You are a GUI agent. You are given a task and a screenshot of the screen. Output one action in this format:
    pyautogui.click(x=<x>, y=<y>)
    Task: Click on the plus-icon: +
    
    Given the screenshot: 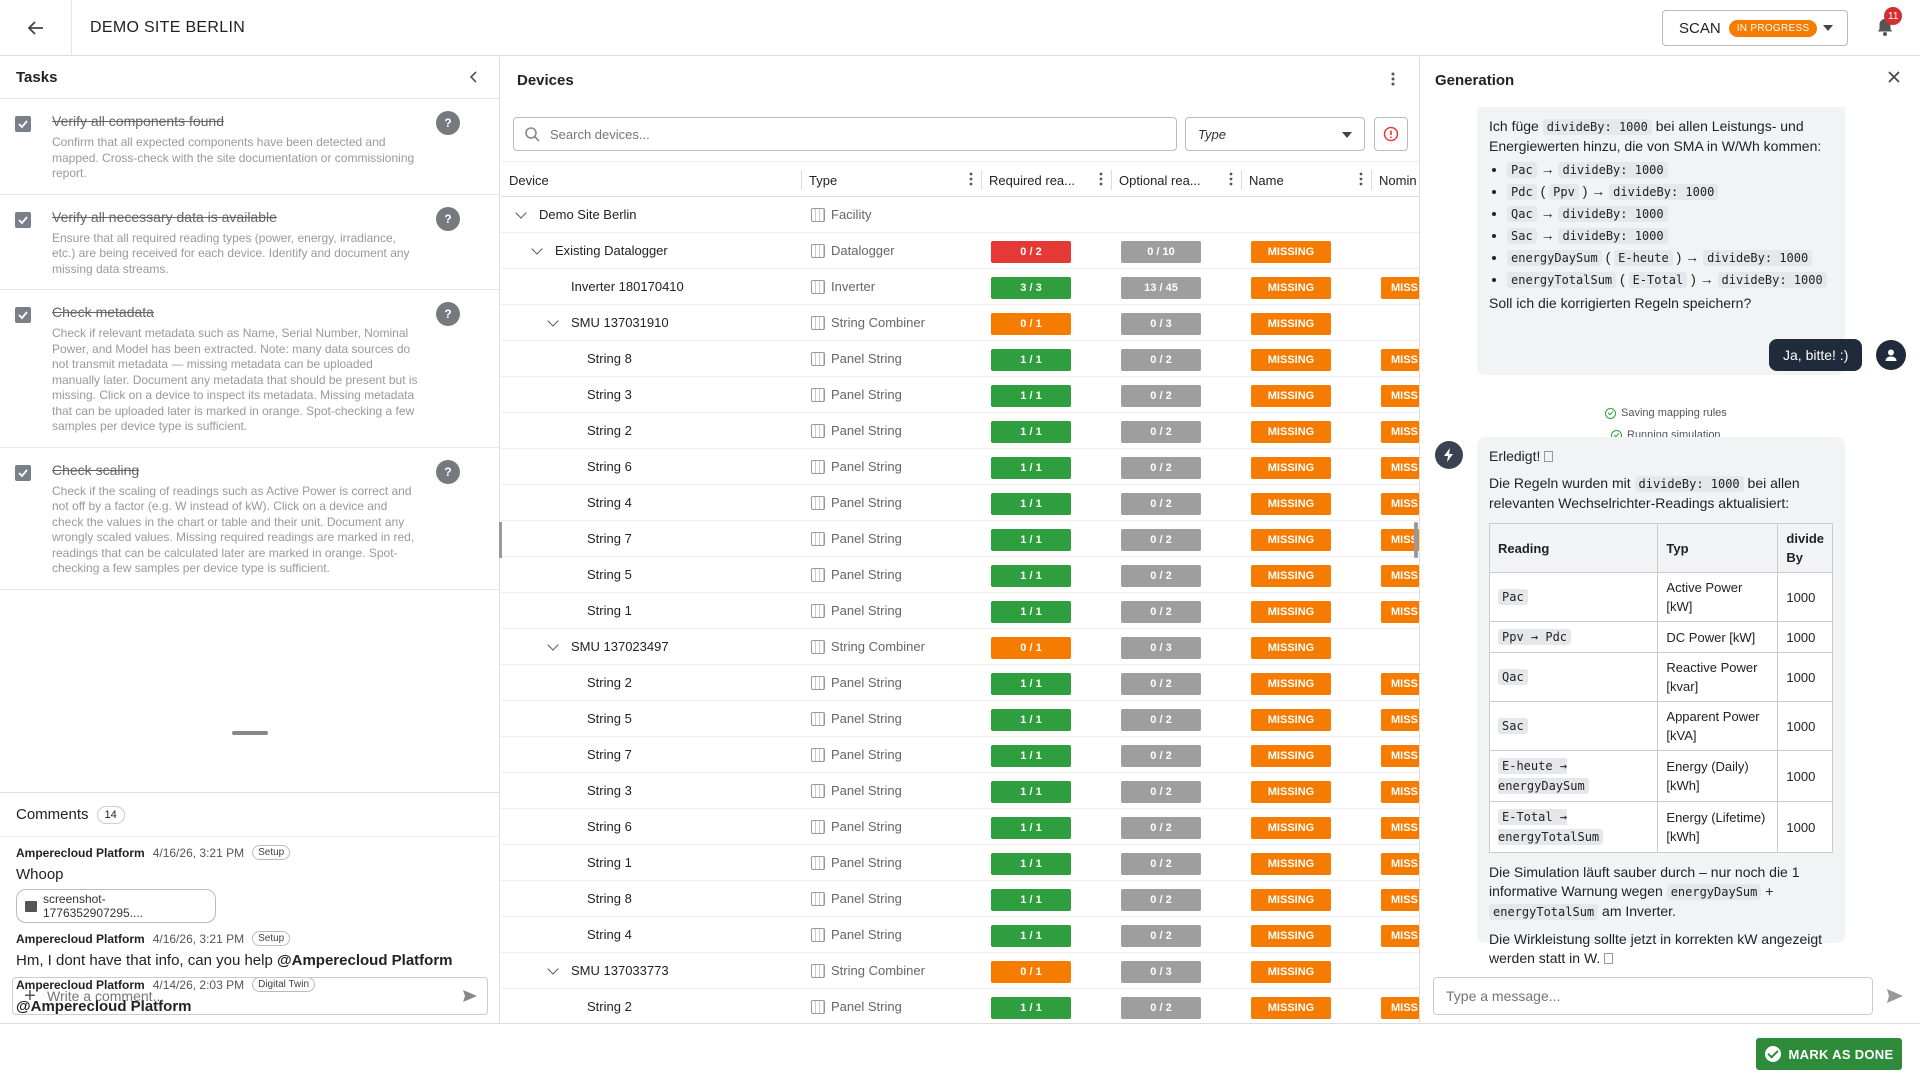 What is the action you would take?
    pyautogui.click(x=30, y=995)
    